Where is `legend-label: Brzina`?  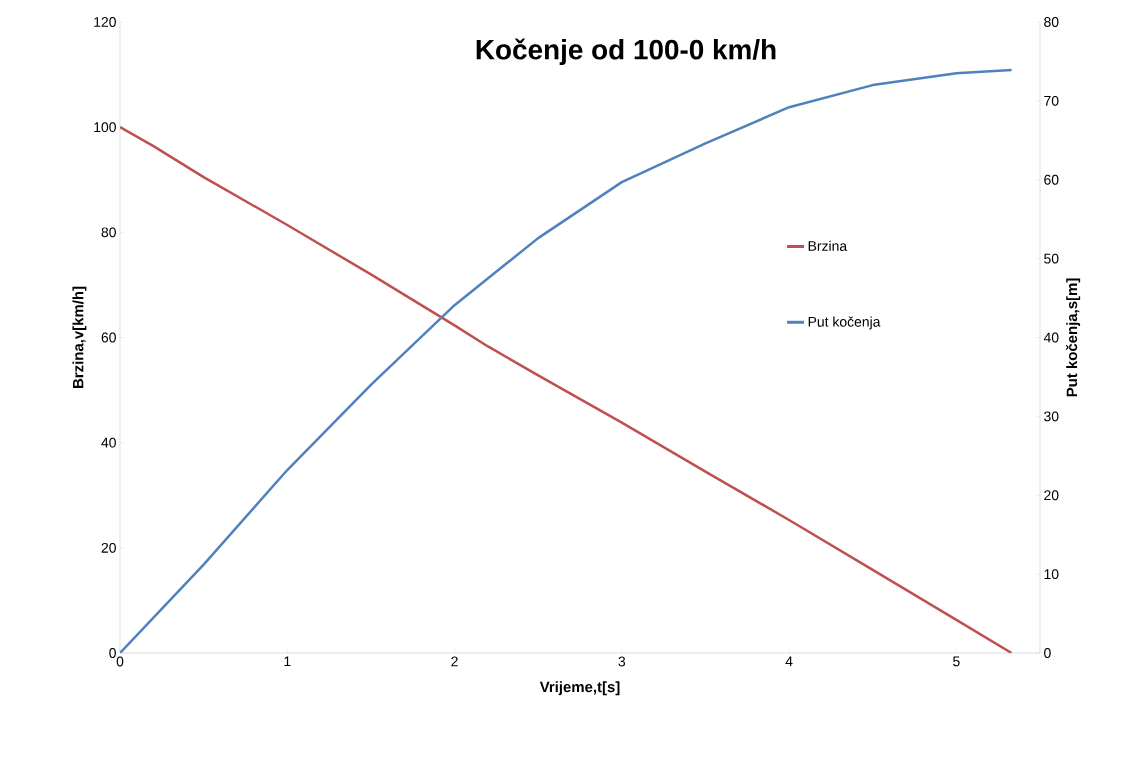
legend-label: Brzina is located at coordinates (828, 245).